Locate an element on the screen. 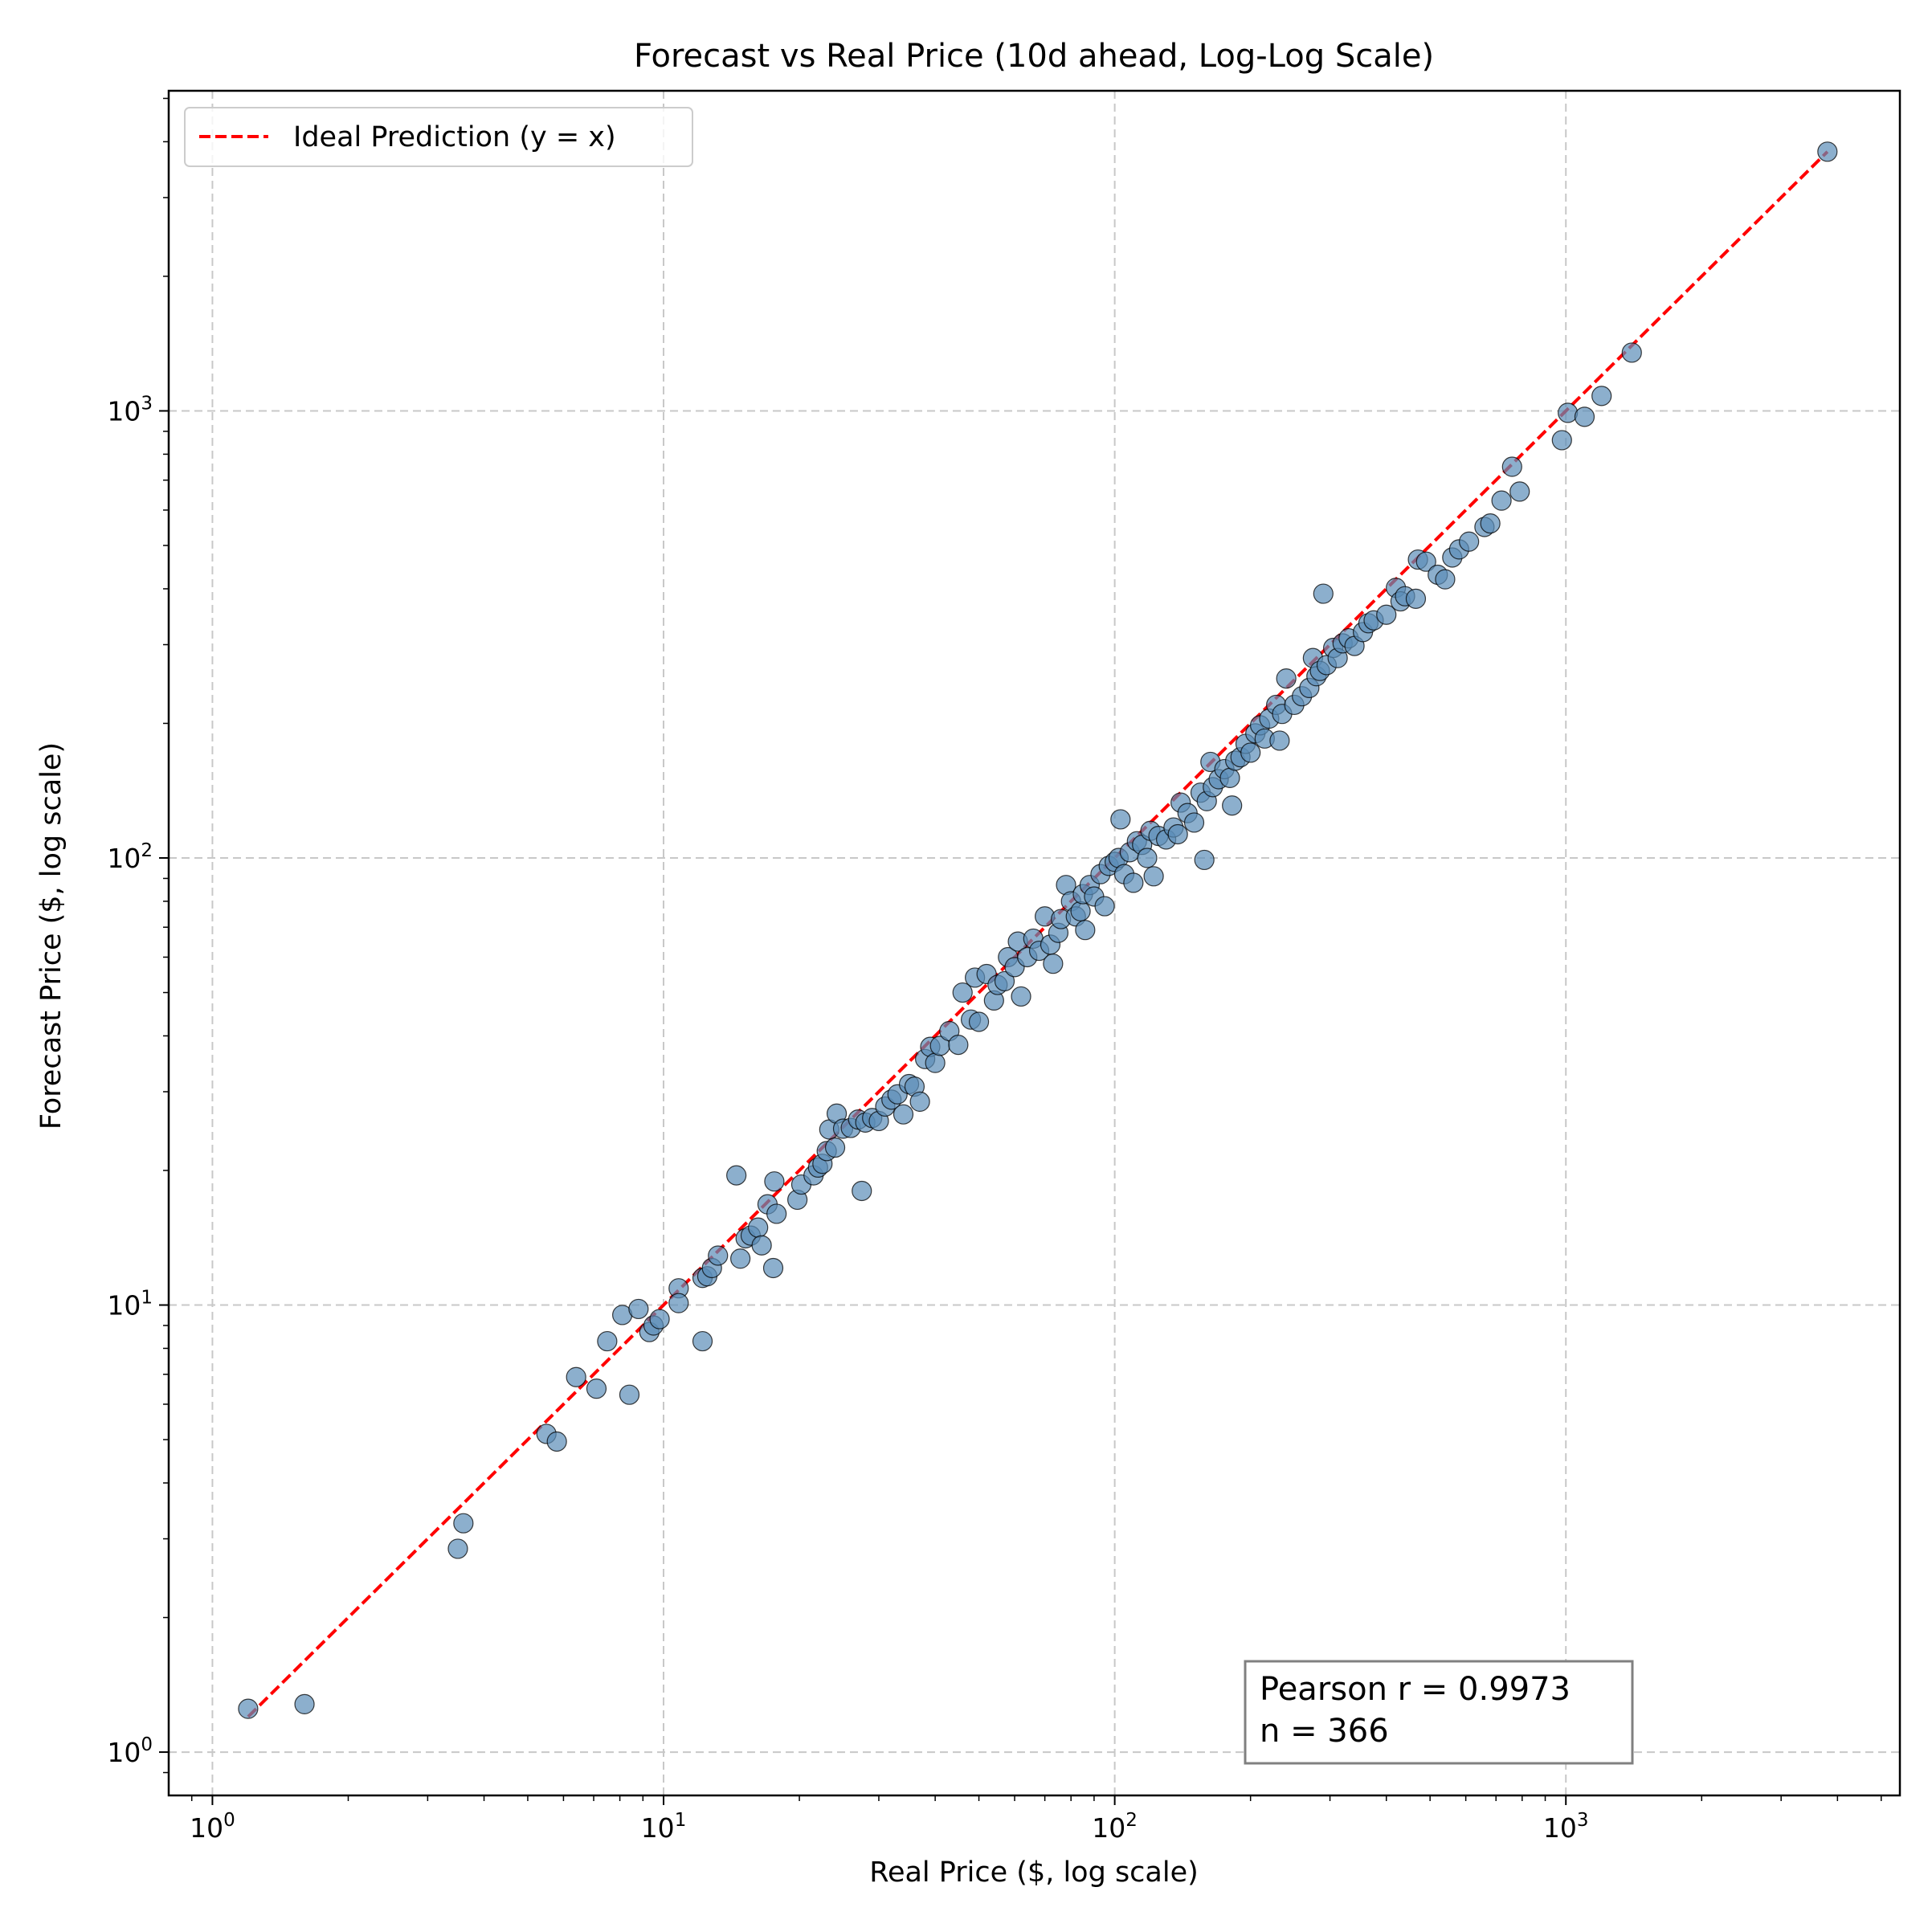  x-axis-ticks: 100 101 102 103 is located at coordinates (1036, 1819).